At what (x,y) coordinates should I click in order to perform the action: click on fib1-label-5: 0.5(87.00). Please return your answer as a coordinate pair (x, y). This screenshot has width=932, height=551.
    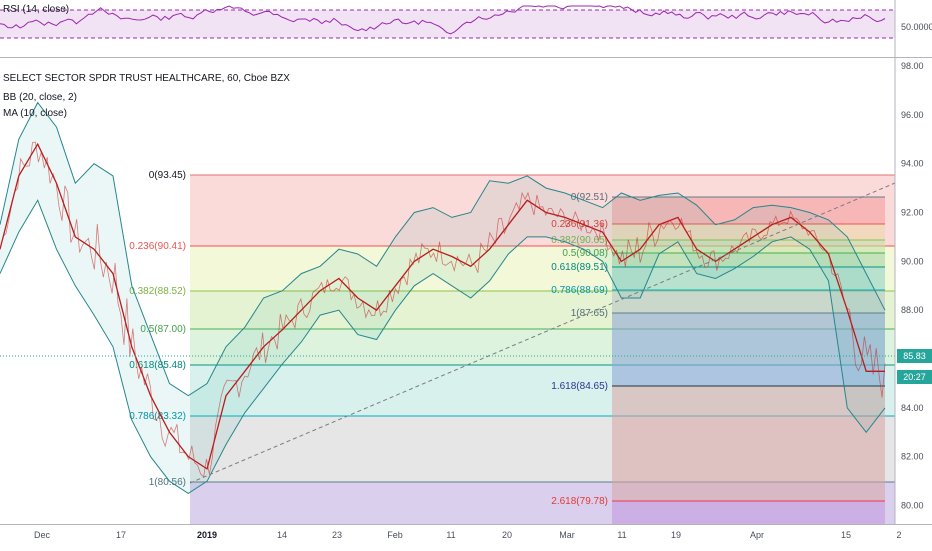
    Looking at the image, I should click on (163, 329).